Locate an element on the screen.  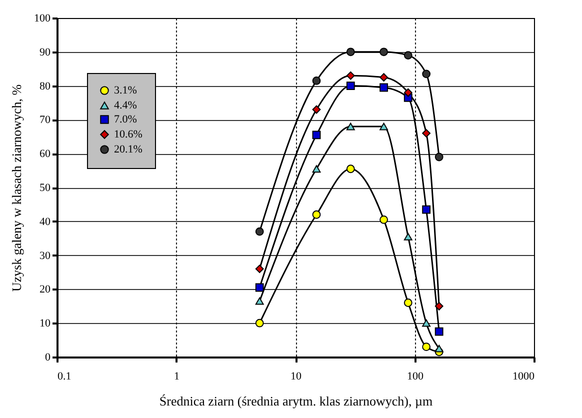
y-tick-label: 60 is located at coordinates (45, 154).